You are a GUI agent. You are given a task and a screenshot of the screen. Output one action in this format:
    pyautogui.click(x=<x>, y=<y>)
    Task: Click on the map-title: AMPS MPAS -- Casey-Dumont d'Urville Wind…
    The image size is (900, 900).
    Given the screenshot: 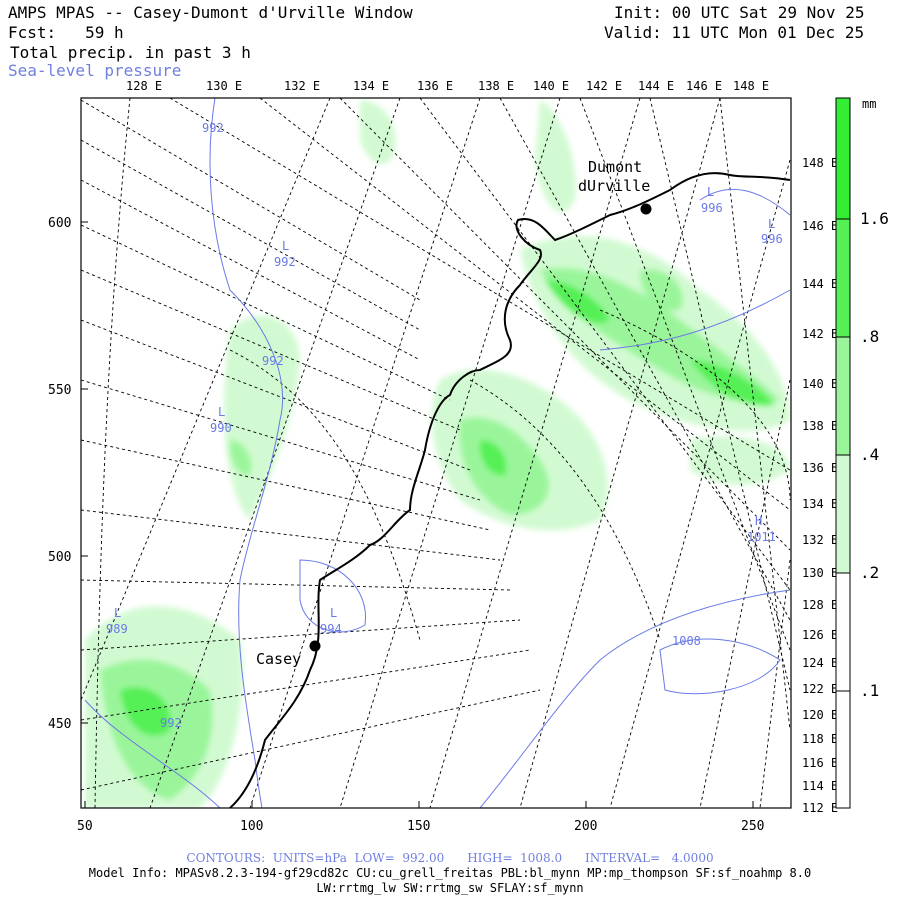 What is the action you would take?
    pyautogui.click(x=210, y=12)
    